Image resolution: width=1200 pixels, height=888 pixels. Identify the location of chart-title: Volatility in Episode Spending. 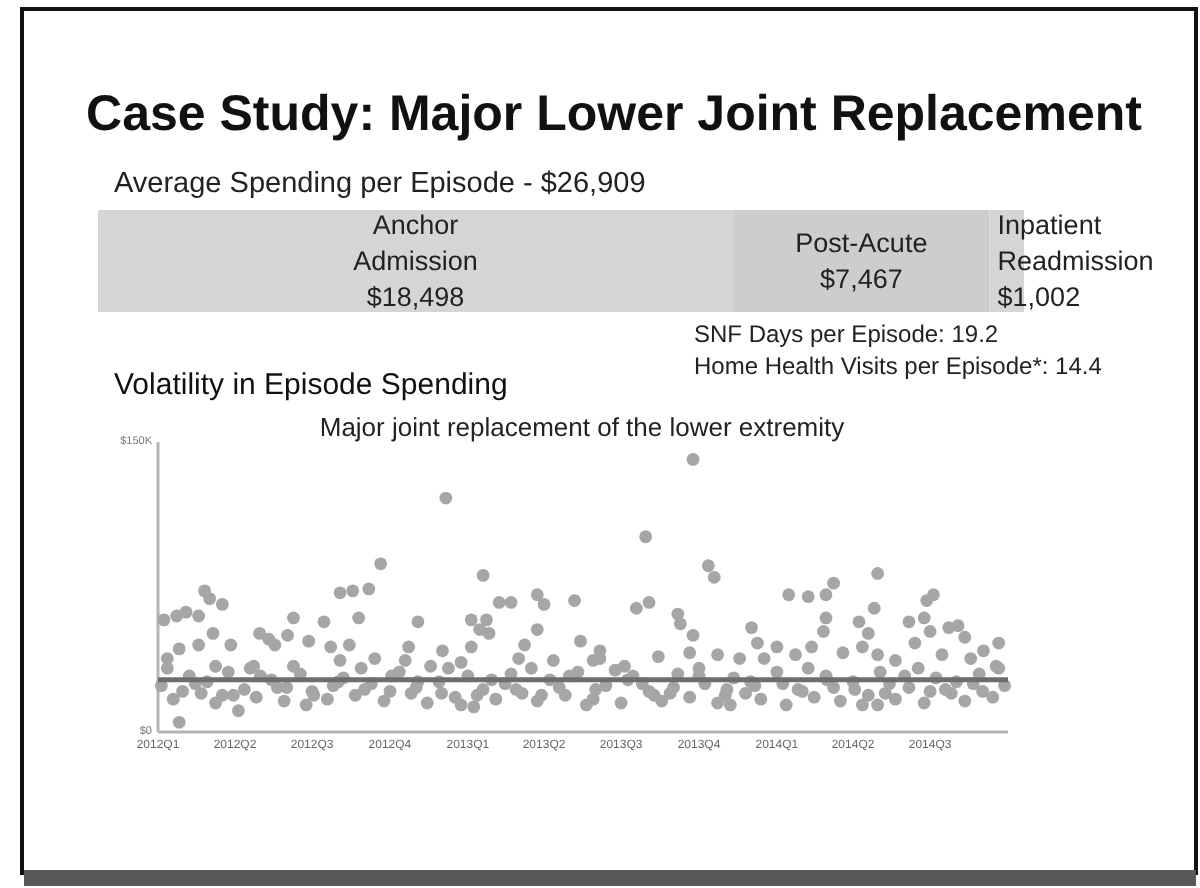
(311, 385).